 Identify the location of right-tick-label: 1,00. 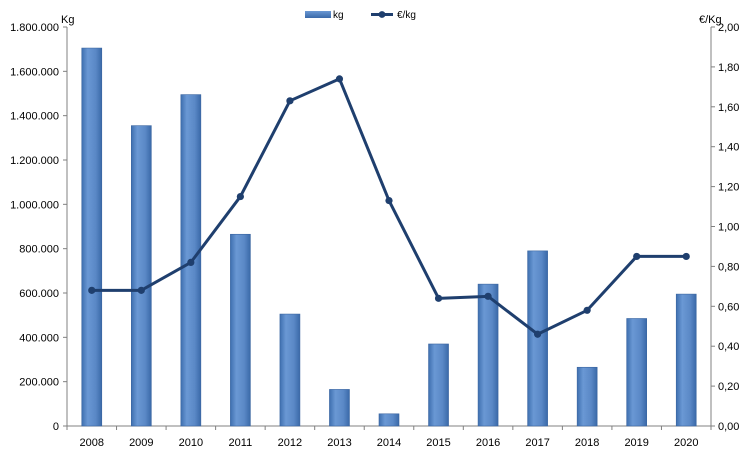
(728, 228).